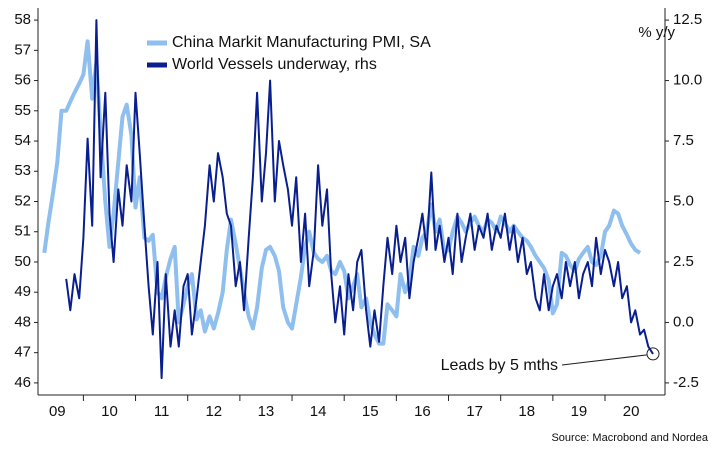 This screenshot has width=720, height=457. I want to click on x-tick-label: 13, so click(266, 411).